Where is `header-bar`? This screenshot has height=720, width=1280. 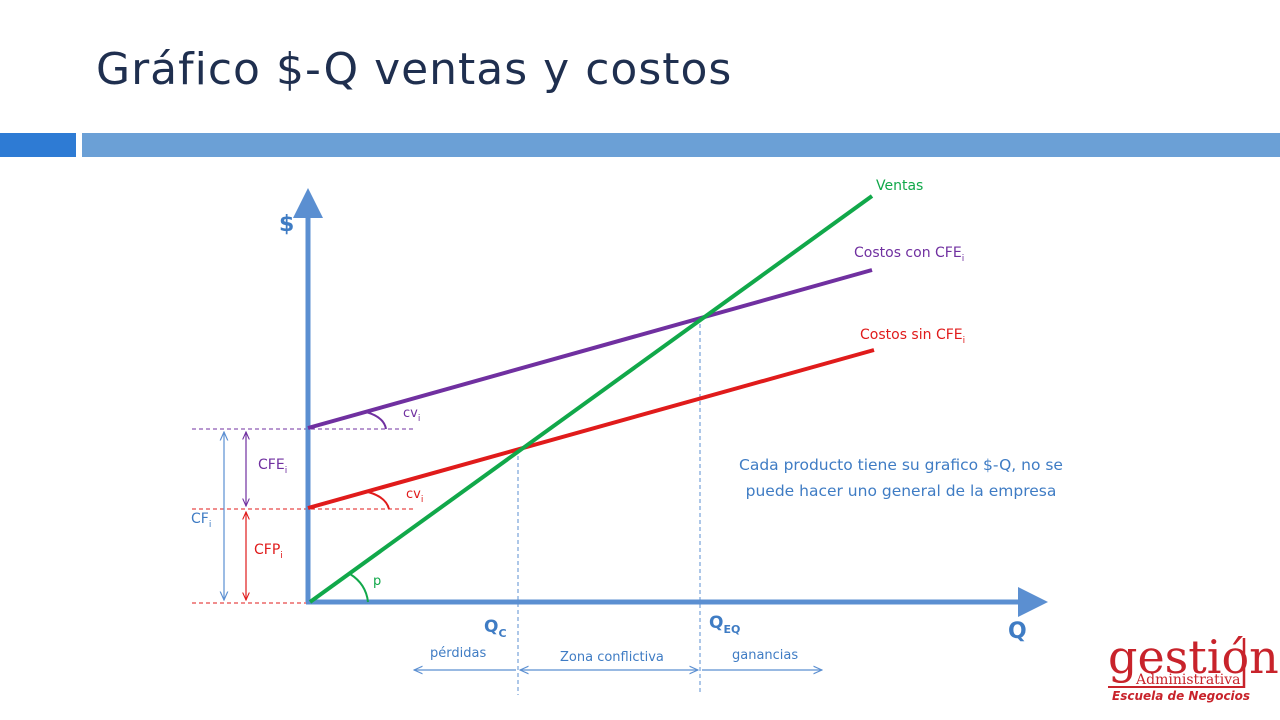
header-bar is located at coordinates (681, 145).